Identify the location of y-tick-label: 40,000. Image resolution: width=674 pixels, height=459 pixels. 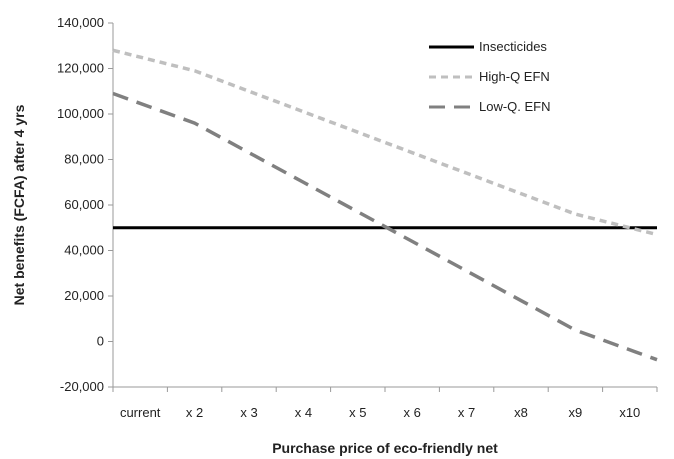
(84, 250).